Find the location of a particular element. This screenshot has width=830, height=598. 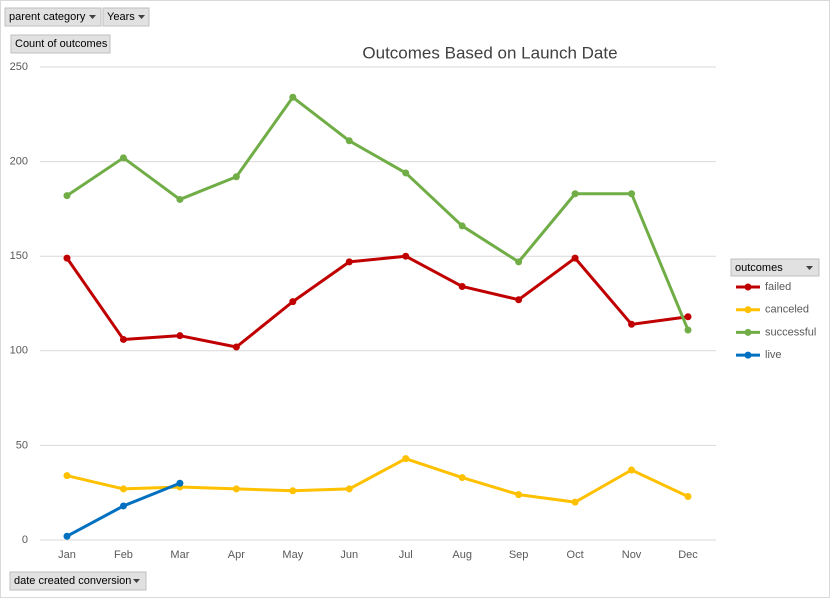

value-field-button: Count of outcomes is located at coordinates (60, 44).